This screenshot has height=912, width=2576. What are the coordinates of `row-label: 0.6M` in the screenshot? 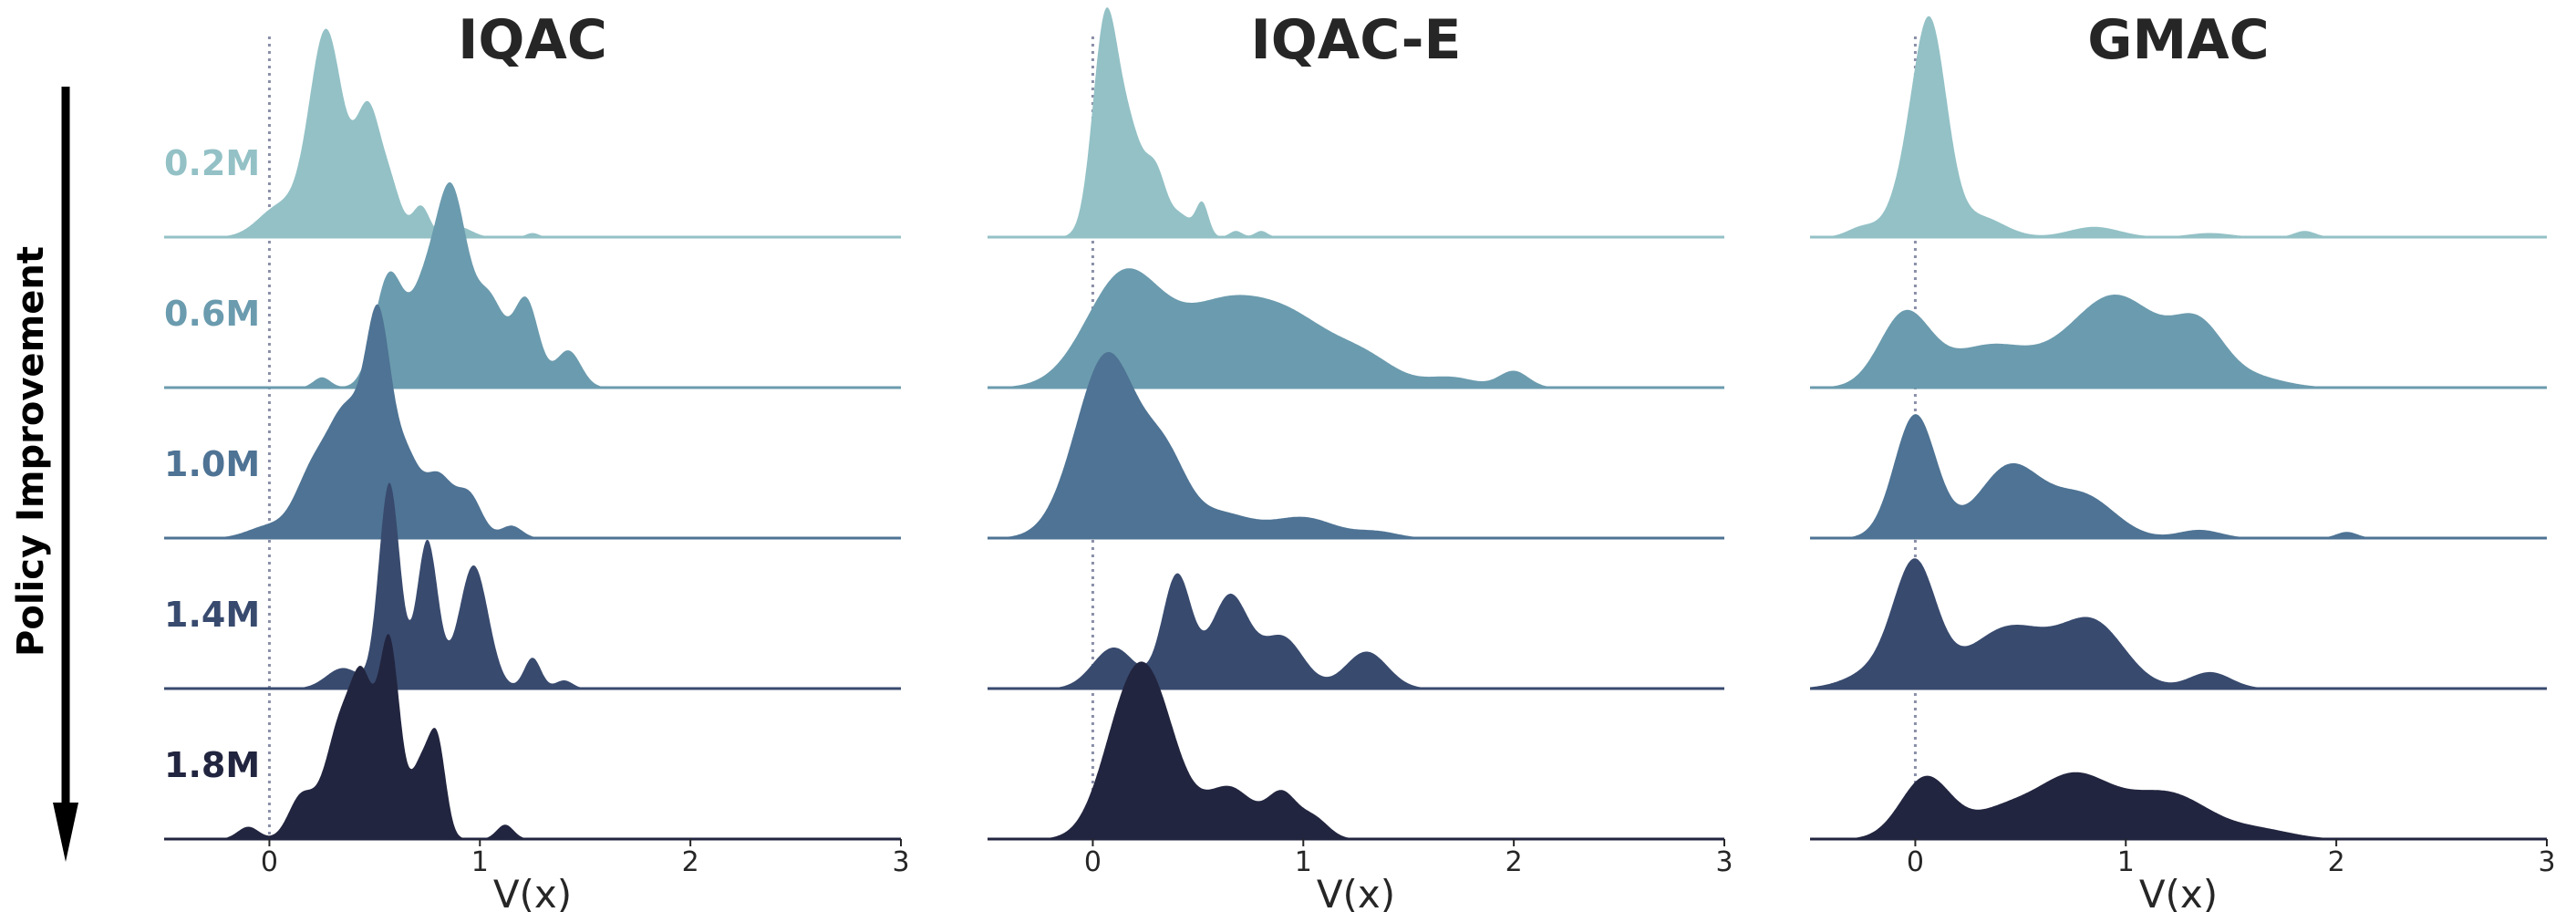 It's located at (212, 314).